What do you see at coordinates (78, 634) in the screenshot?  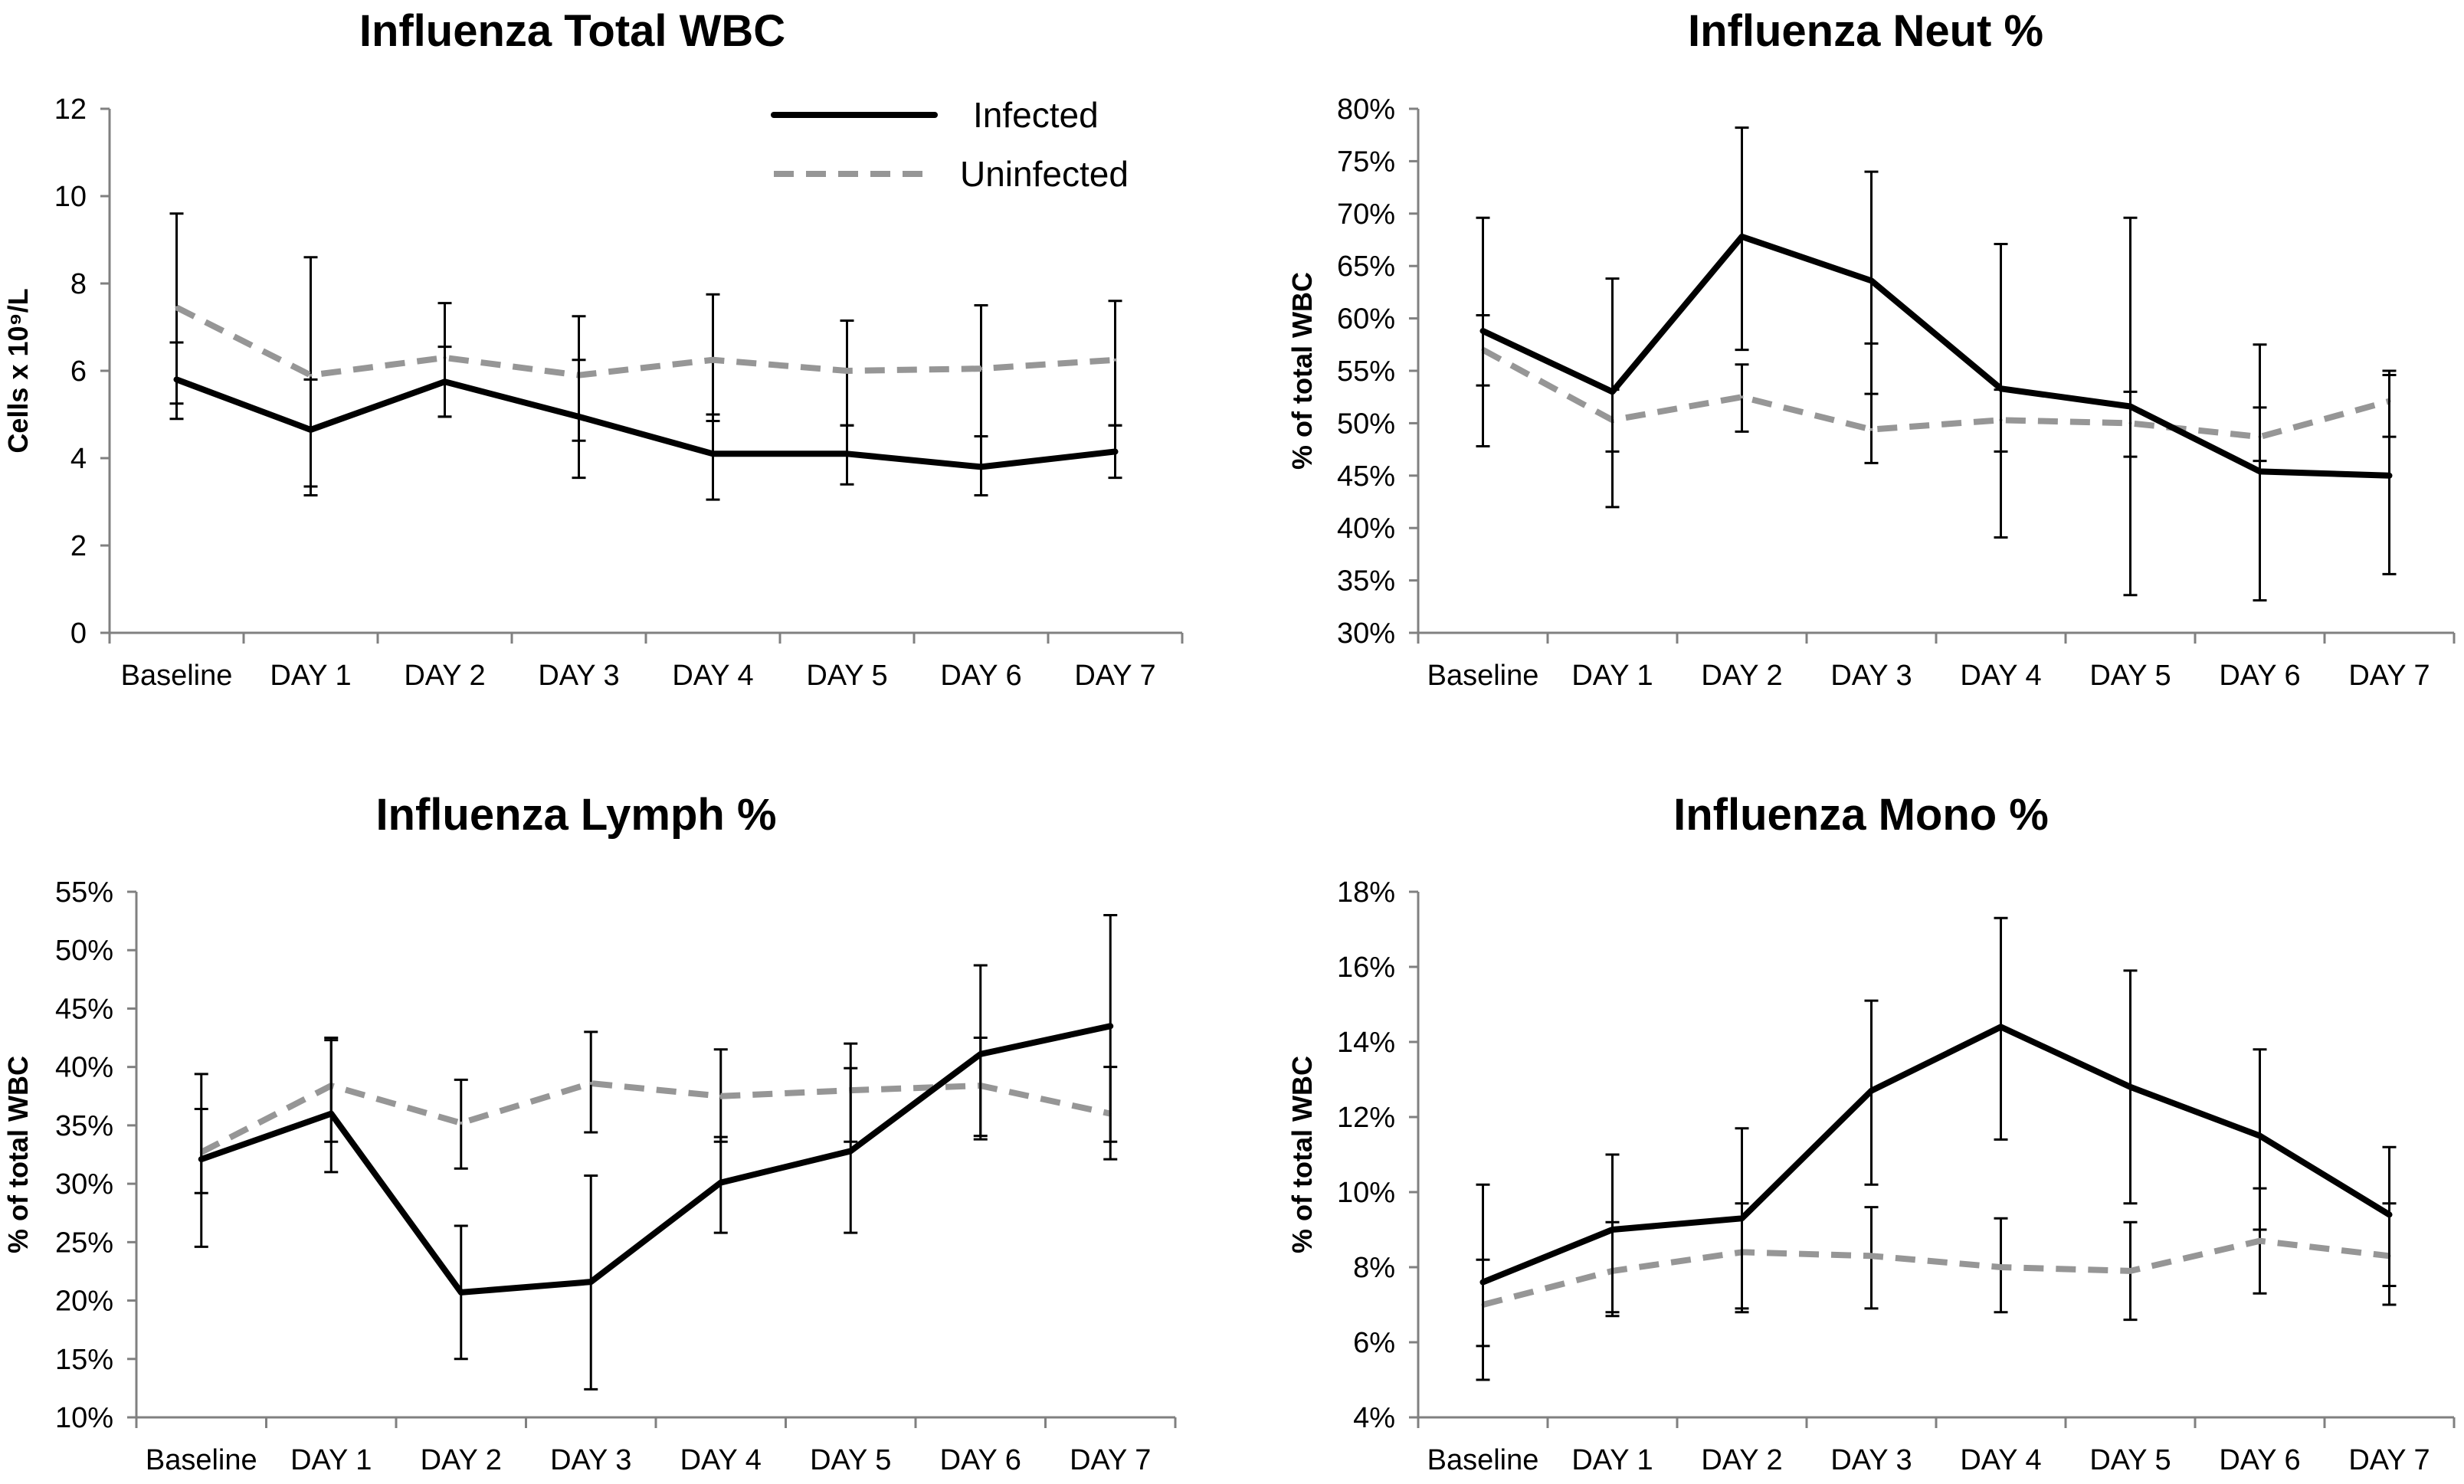 I see `y-tick-label: 0` at bounding box center [78, 634].